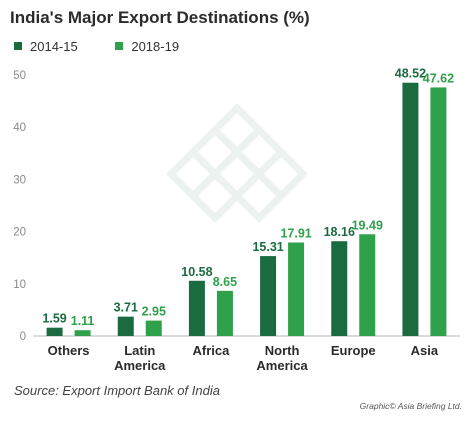  Describe the element at coordinates (54, 331) in the screenshot. I see `bar-2014-15-others` at that location.